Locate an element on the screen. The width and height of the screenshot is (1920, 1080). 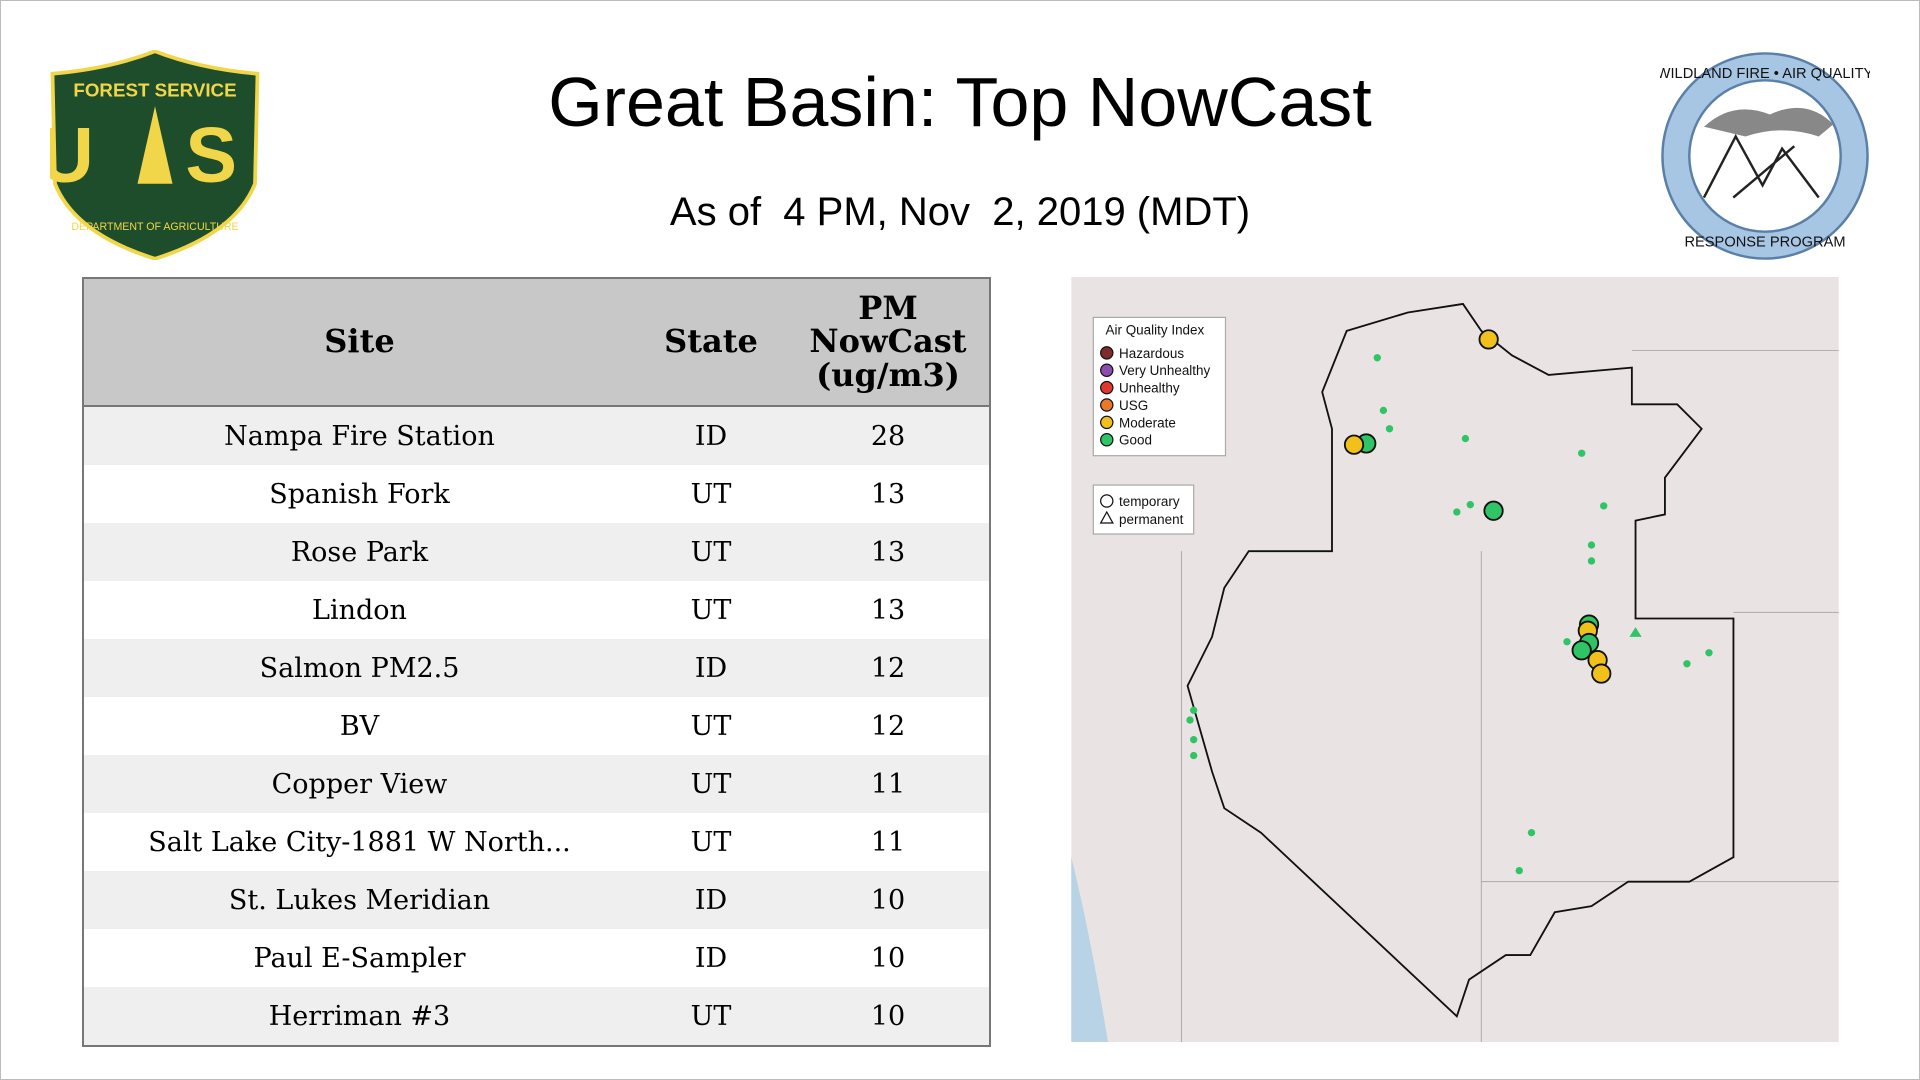
subtitle: As of 4 PM, Nov 2, 2019 (MDT) is located at coordinates (960, 212).